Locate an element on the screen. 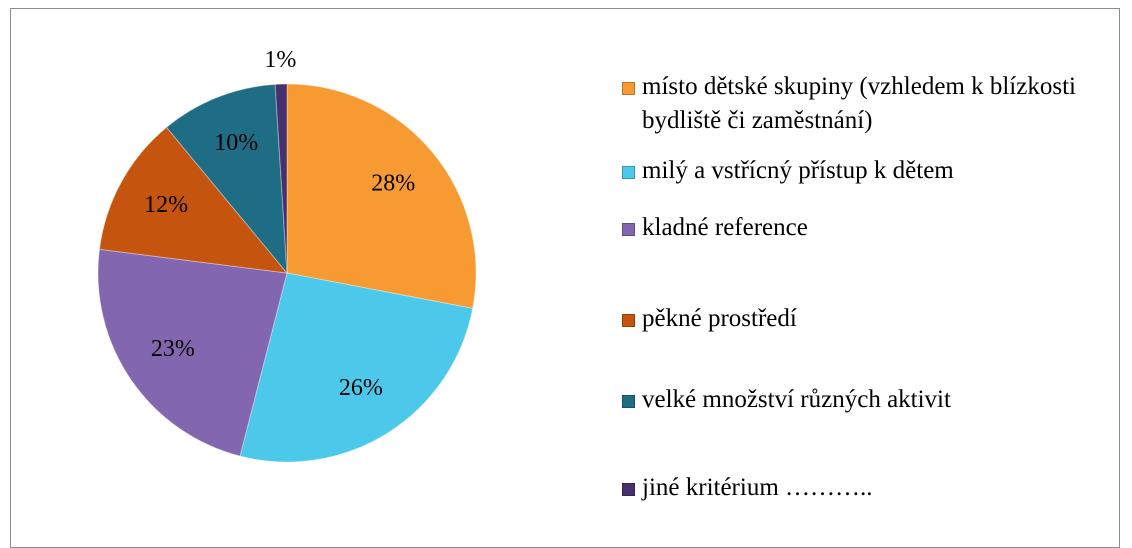 The width and height of the screenshot is (1132, 548). data-label: 26% is located at coordinates (361, 388).